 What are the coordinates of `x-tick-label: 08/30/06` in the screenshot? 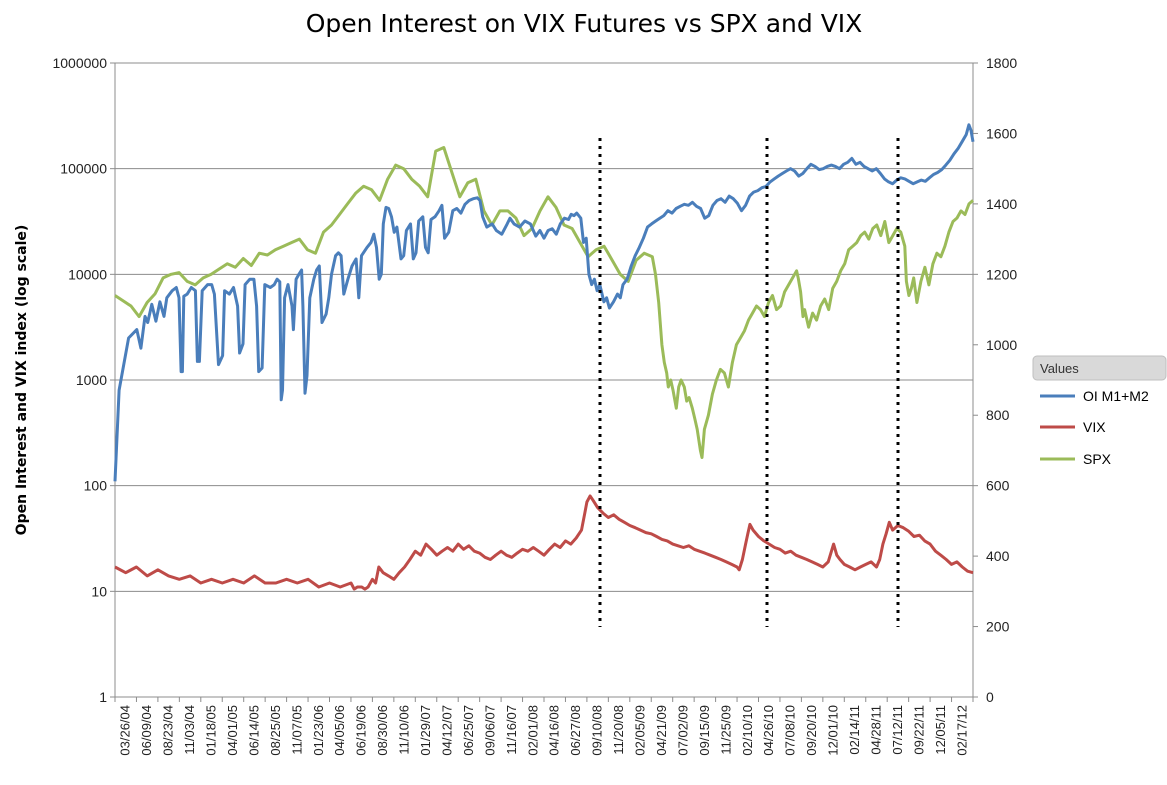 It's located at (382, 730).